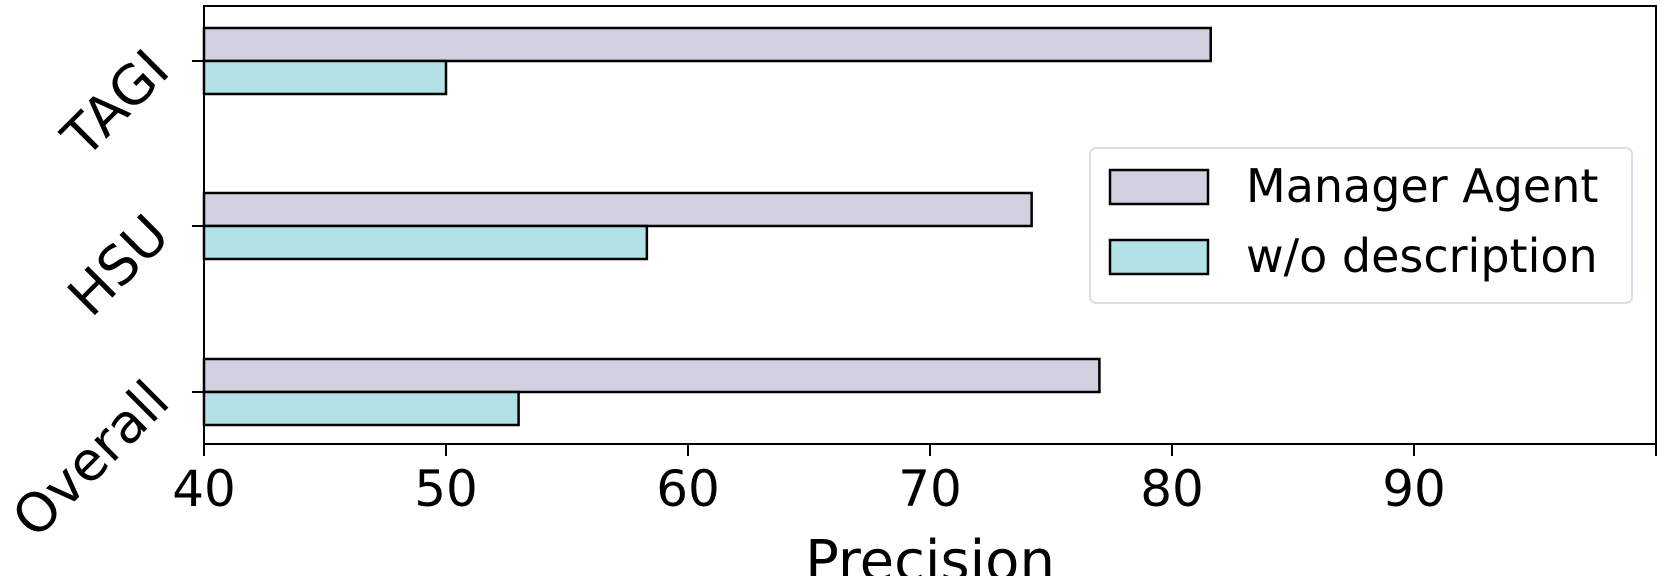 The height and width of the screenshot is (576, 1662). What do you see at coordinates (1172, 489) in the screenshot?
I see `x-tick-label-80: 80` at bounding box center [1172, 489].